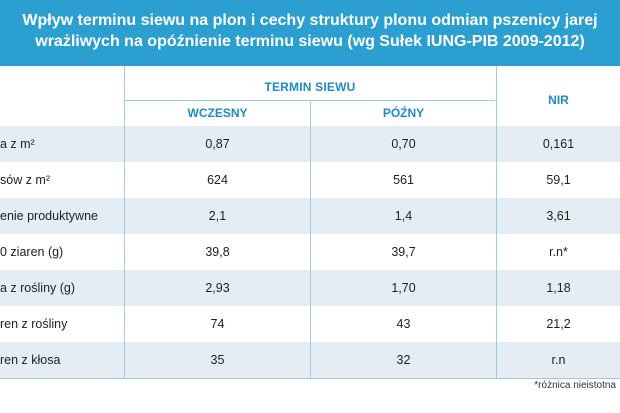  I want to click on row-label: enie produktywne, so click(49, 216).